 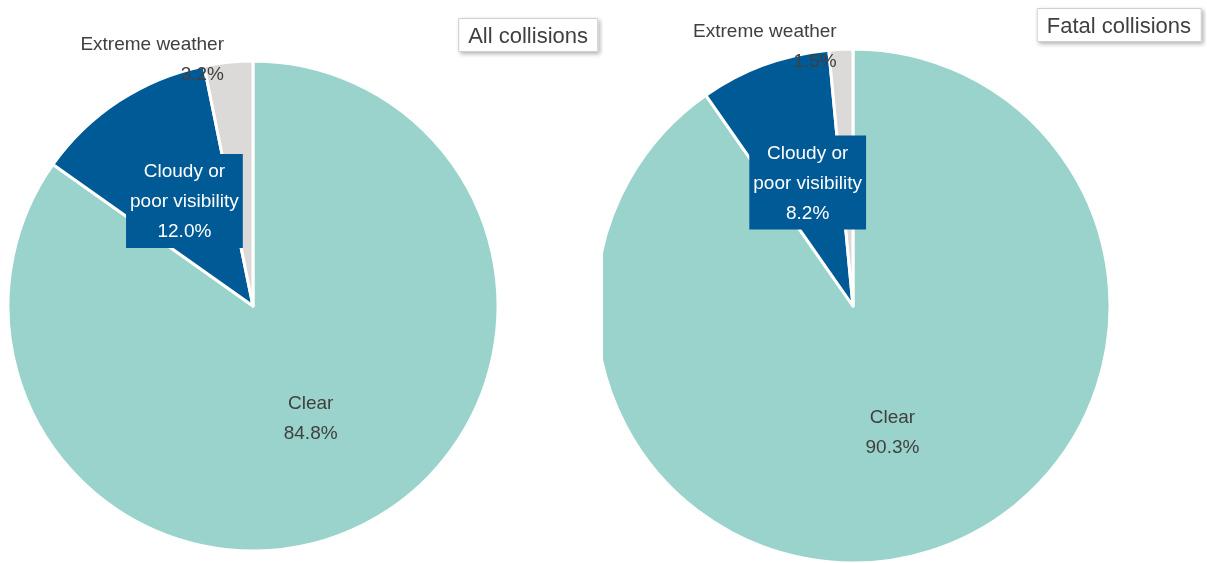 What do you see at coordinates (184, 231) in the screenshot?
I see `data-label: 12.0%` at bounding box center [184, 231].